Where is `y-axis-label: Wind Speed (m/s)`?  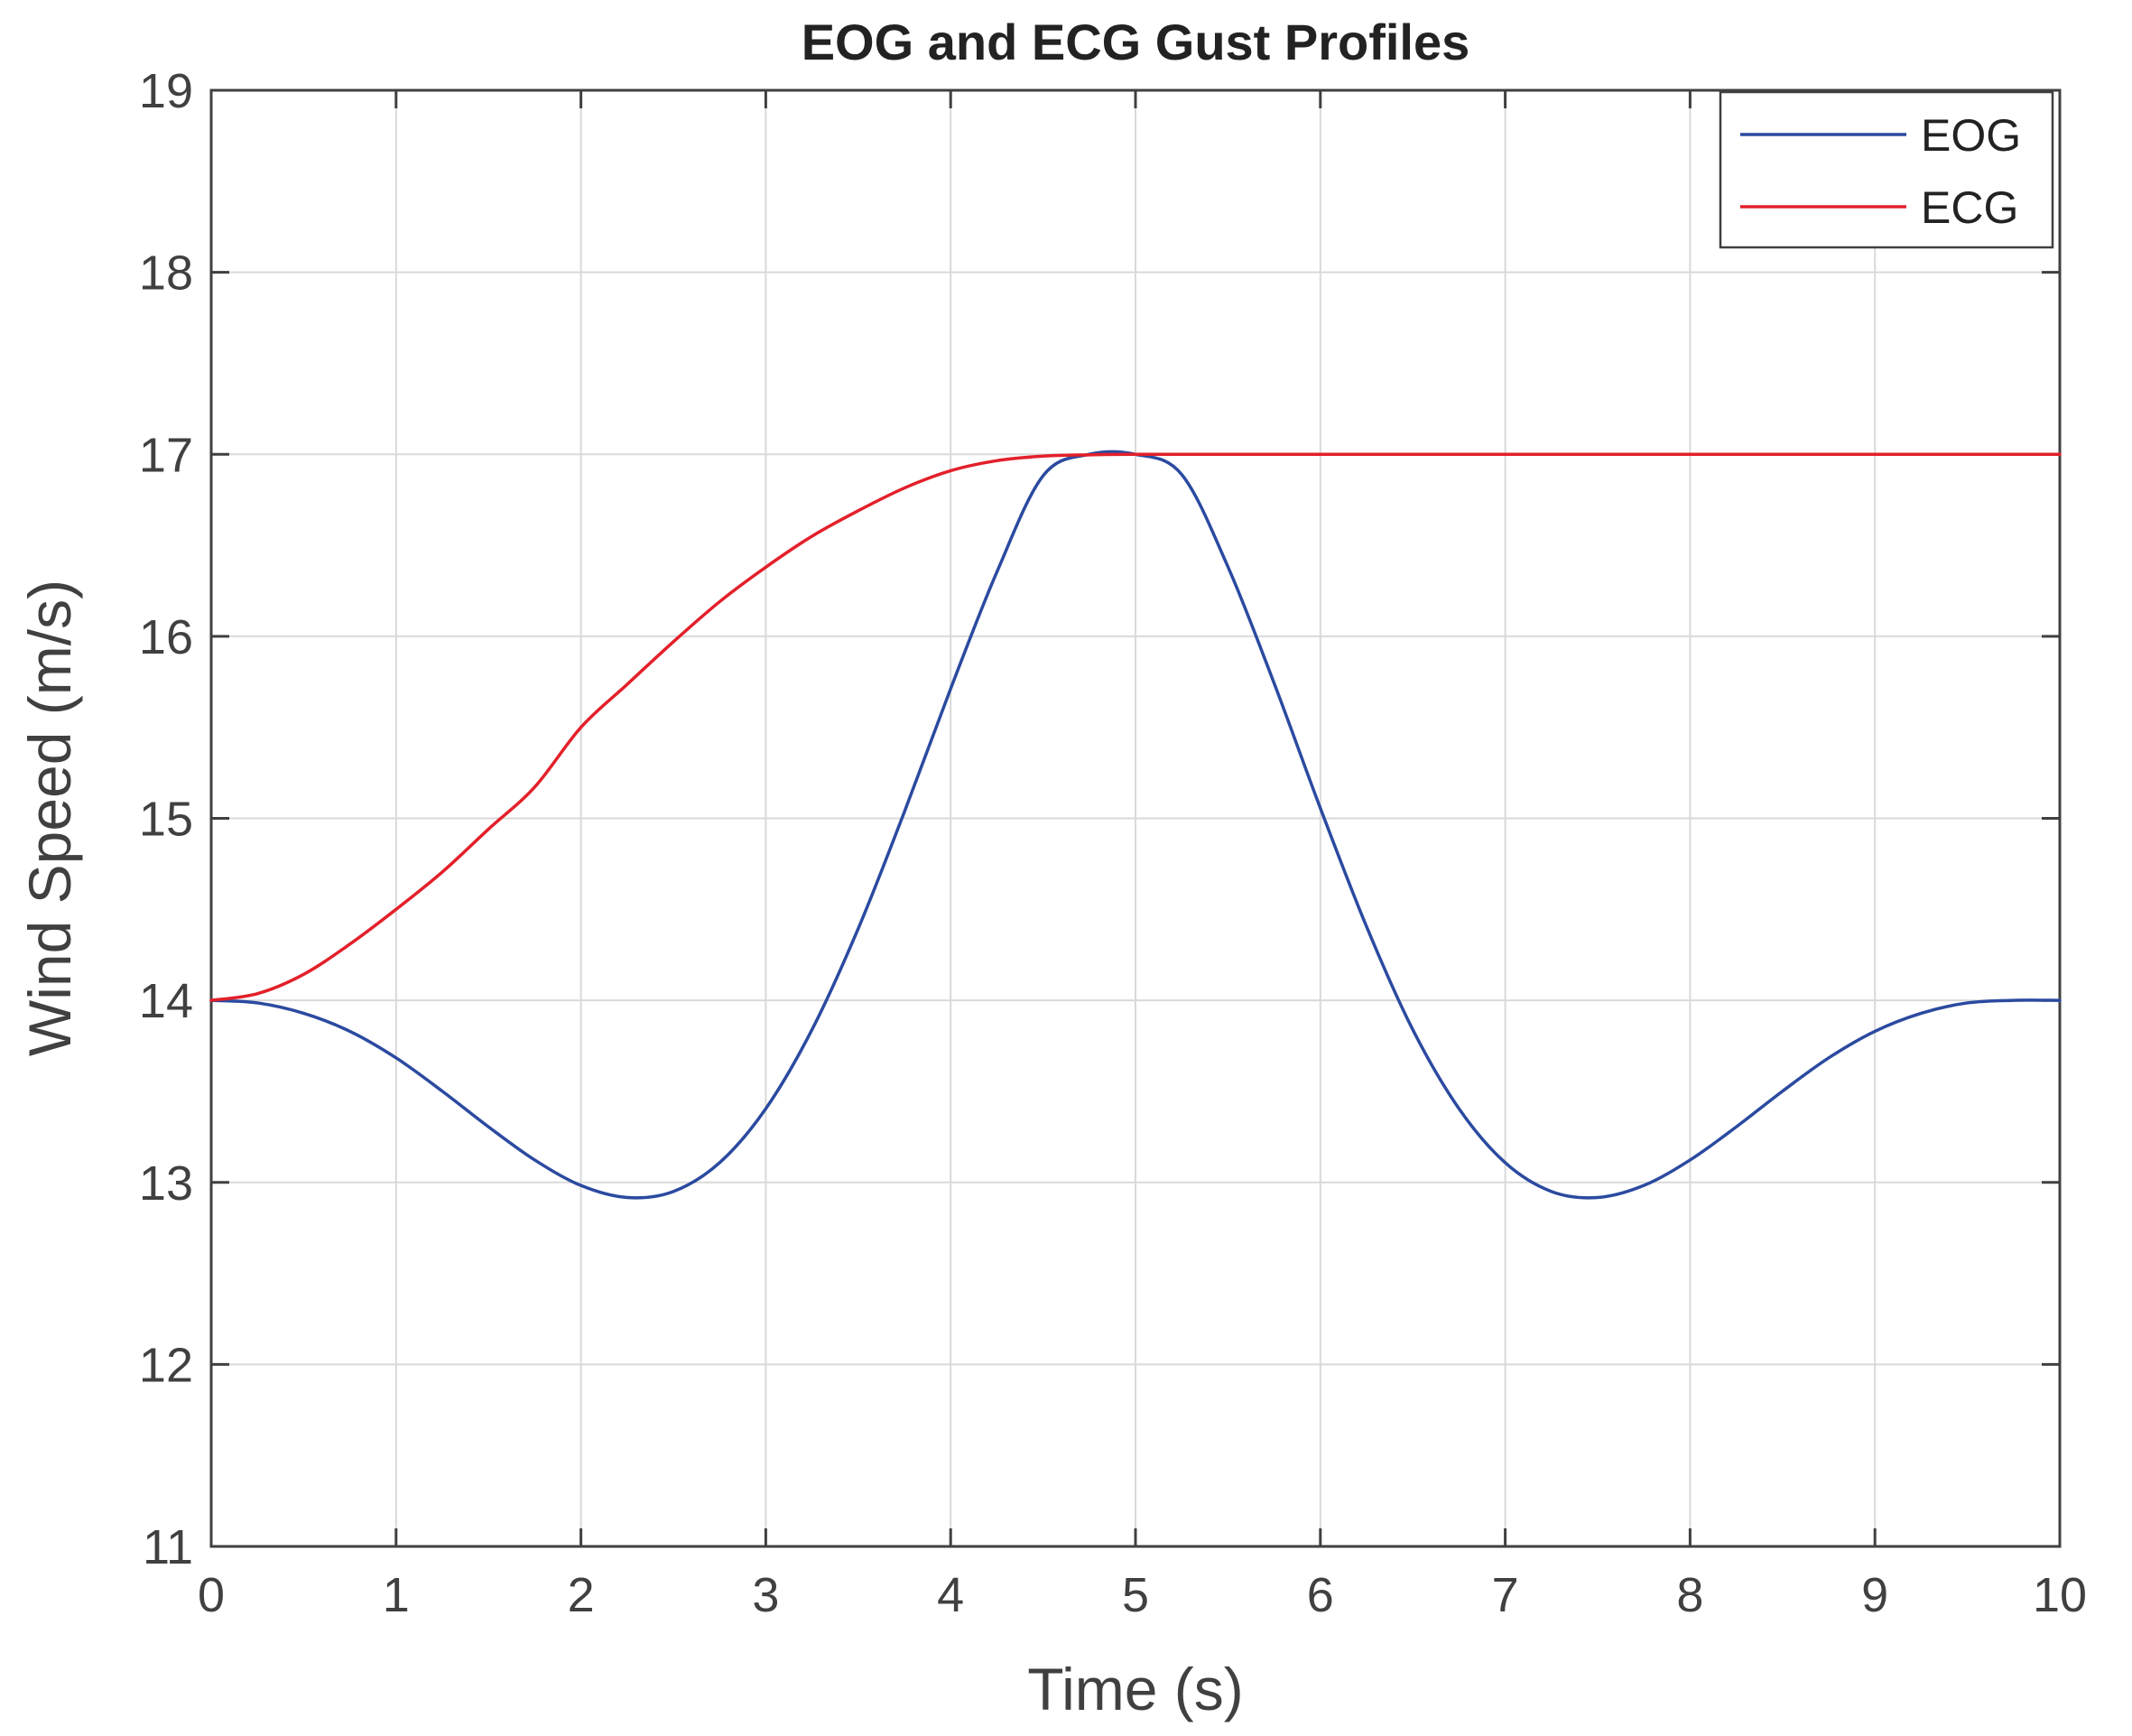
y-axis-label: Wind Speed (m/s) is located at coordinates (49, 818).